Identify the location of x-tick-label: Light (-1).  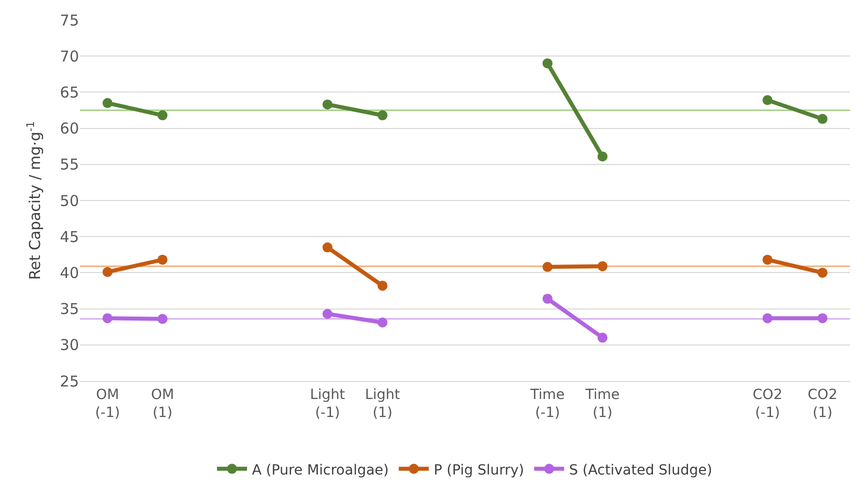
(328, 403).